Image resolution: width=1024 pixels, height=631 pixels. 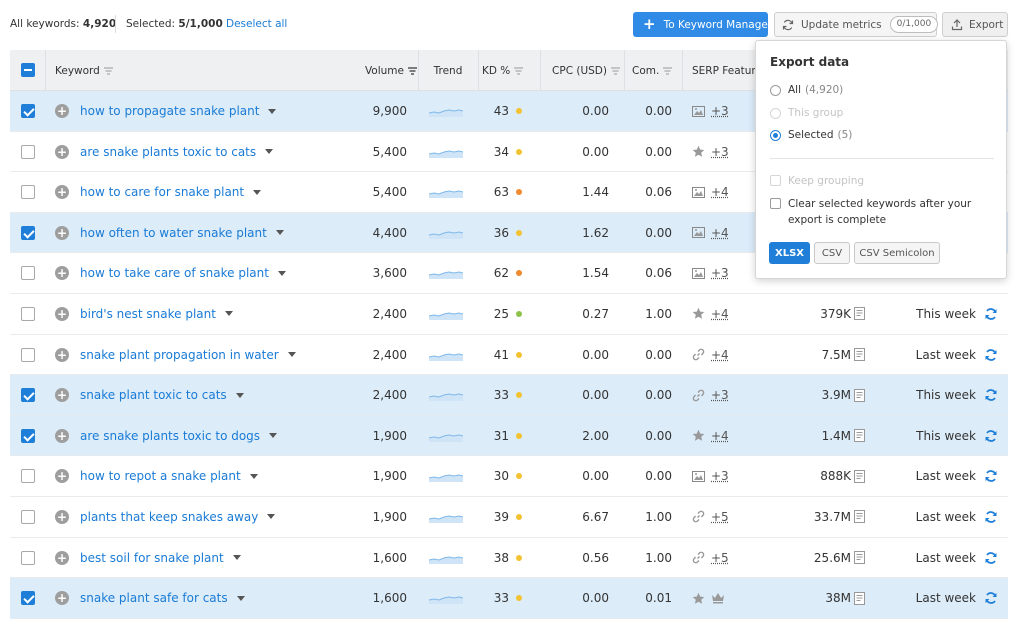 I want to click on to-keyword-manager-button: + To Keyword Manager, so click(x=702, y=24).